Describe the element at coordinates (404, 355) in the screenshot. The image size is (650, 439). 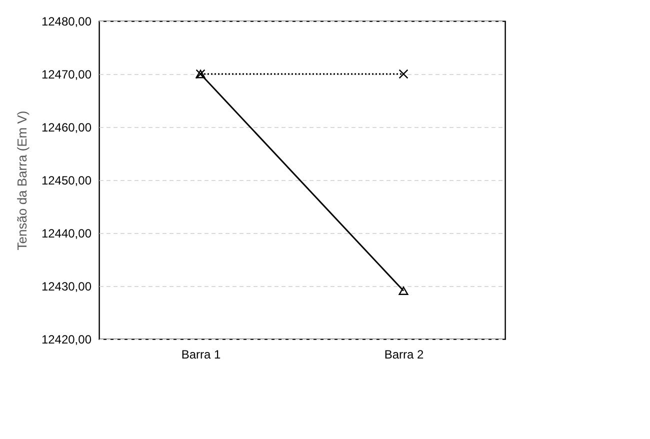
I see `x-tick-label: Barra 2` at that location.